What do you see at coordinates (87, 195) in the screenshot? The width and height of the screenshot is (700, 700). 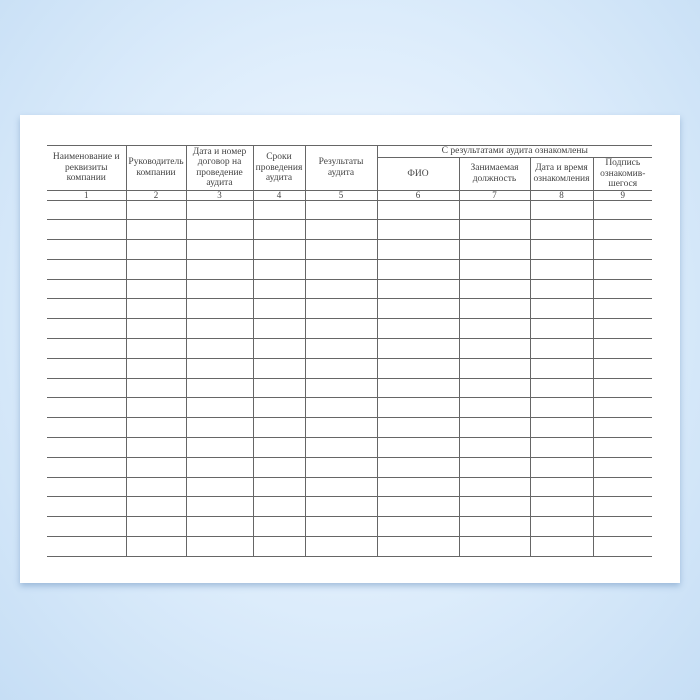 I see `column-number: 1` at bounding box center [87, 195].